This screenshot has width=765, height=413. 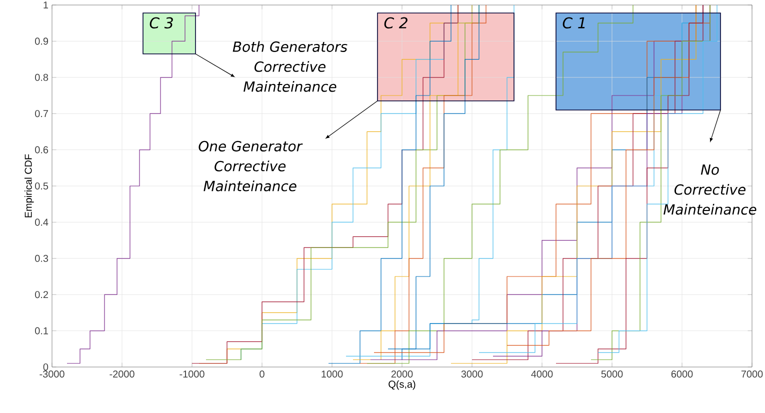 I want to click on y-tick-label: 0.4, so click(x=41, y=222).